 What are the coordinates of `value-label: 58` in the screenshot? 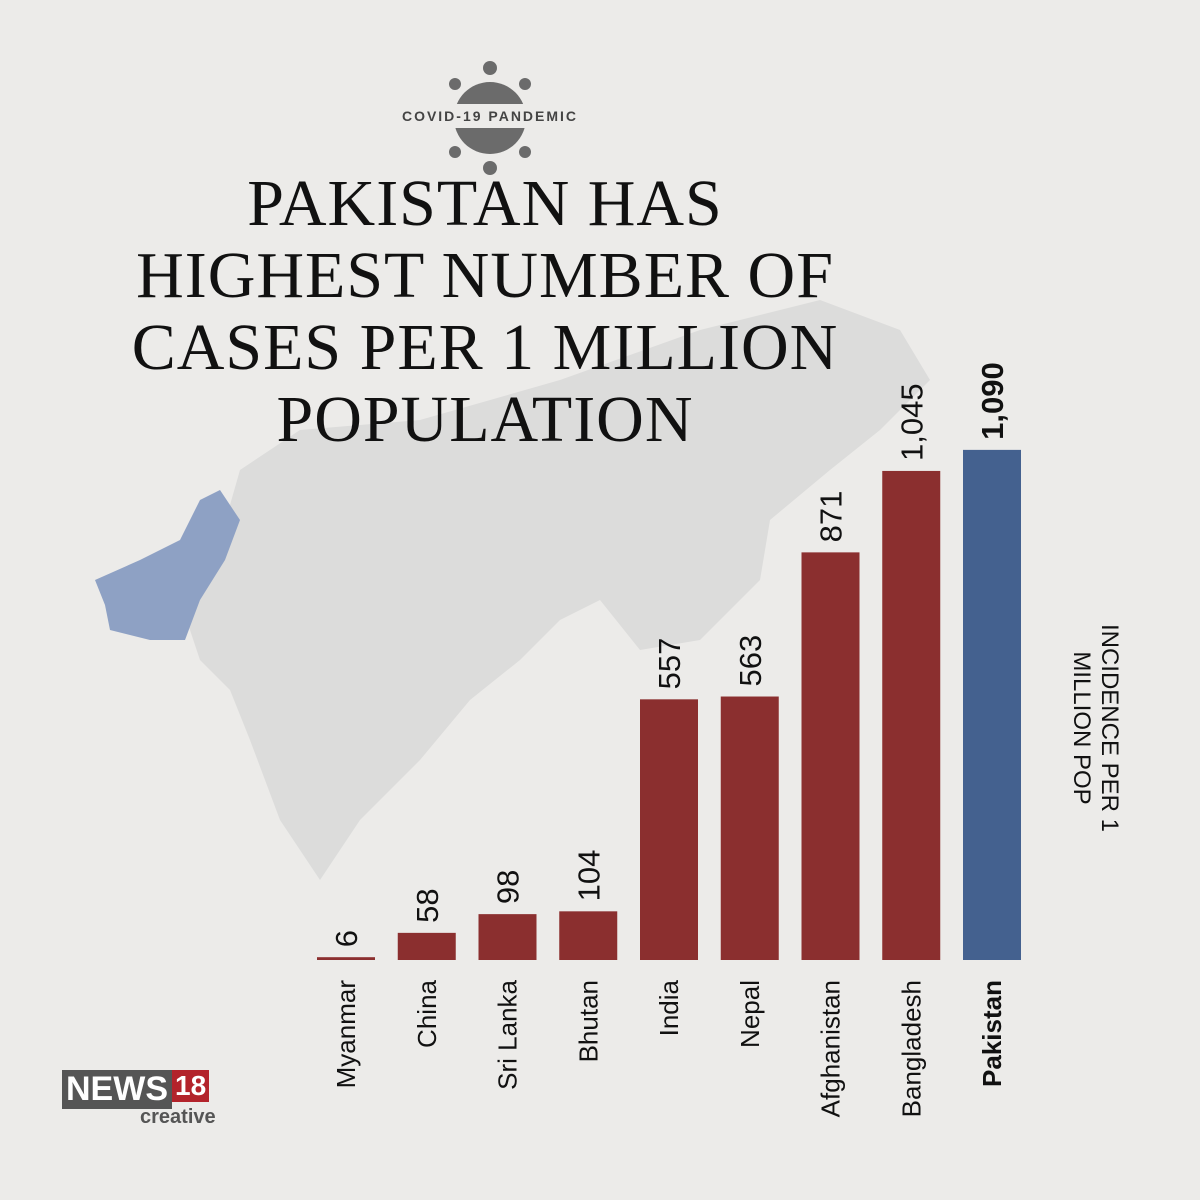 It's located at (427, 905).